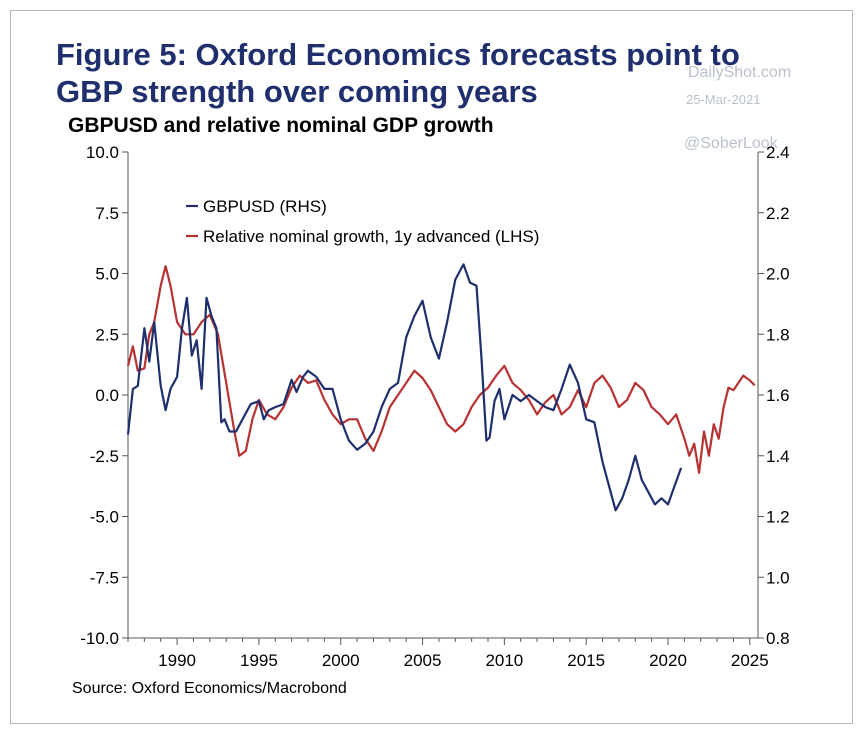 The image size is (863, 734). Describe the element at coordinates (778, 152) in the screenshot. I see `right-tick-label: 2.4` at that location.